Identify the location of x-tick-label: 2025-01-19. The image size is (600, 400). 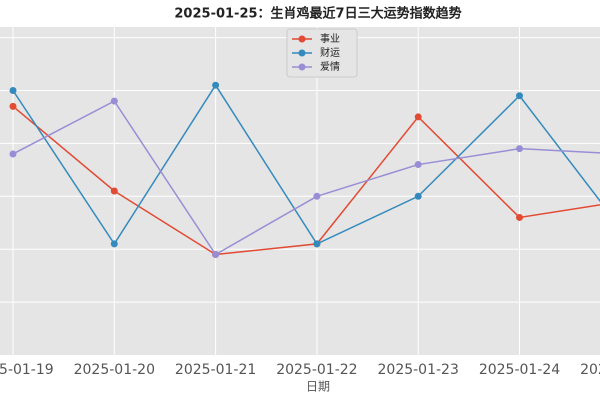
(27, 370).